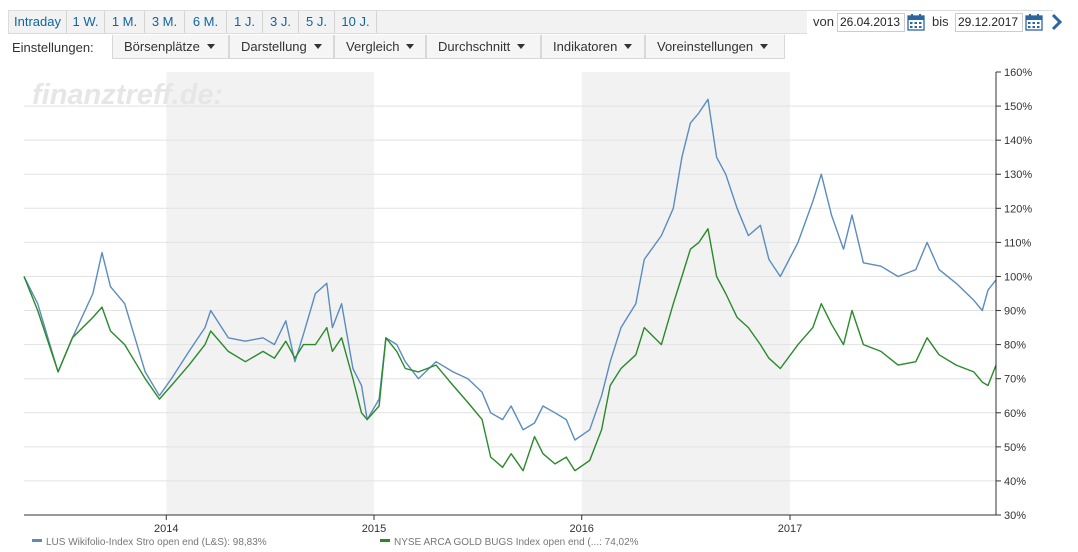 The width and height of the screenshot is (1078, 552). What do you see at coordinates (38, 22) in the screenshot?
I see `period-intraday: Intraday` at bounding box center [38, 22].